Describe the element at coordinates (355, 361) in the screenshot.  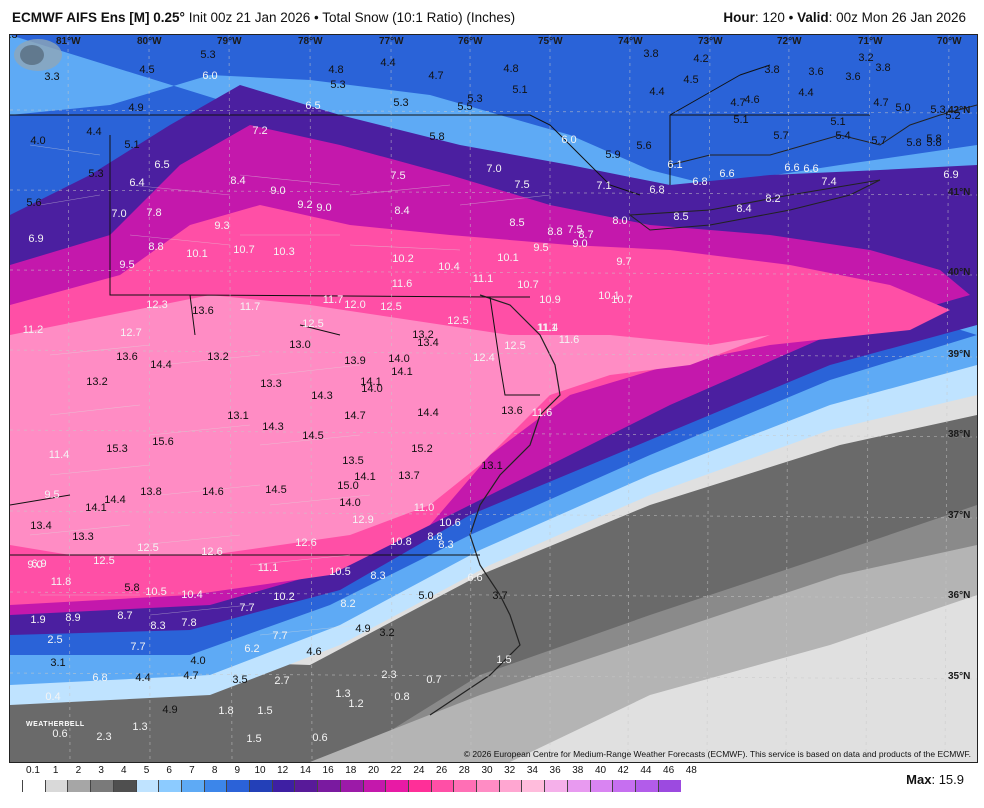
I see `snow-value-label: 13.9` at that location.